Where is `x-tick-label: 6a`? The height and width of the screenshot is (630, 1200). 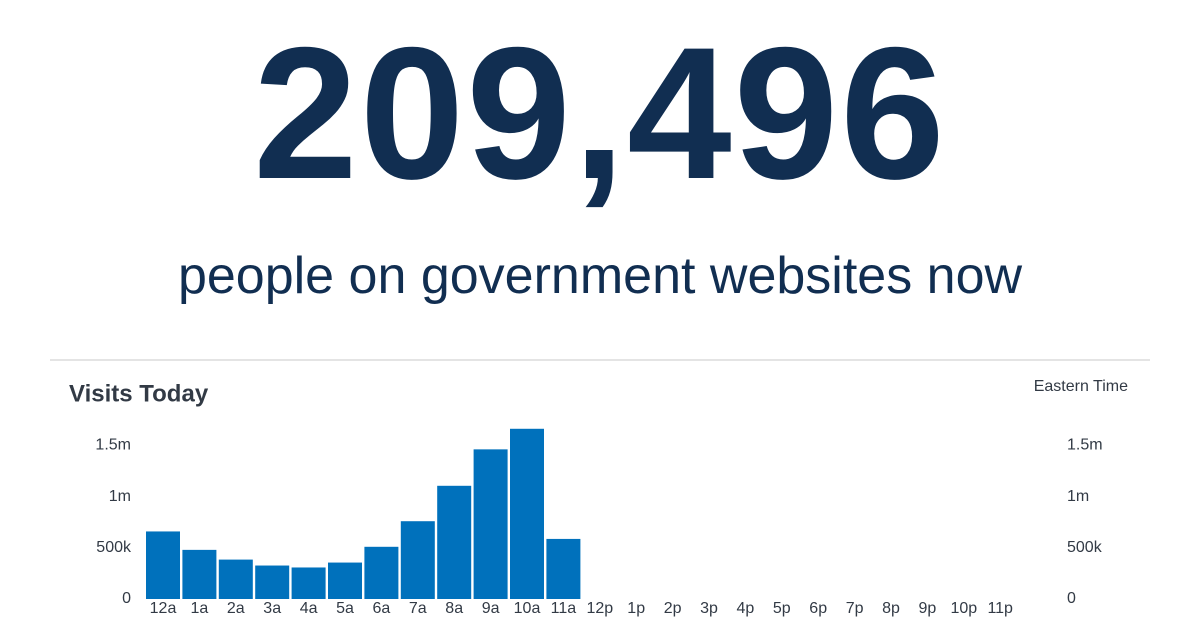
x-tick-label: 6a is located at coordinates (382, 608).